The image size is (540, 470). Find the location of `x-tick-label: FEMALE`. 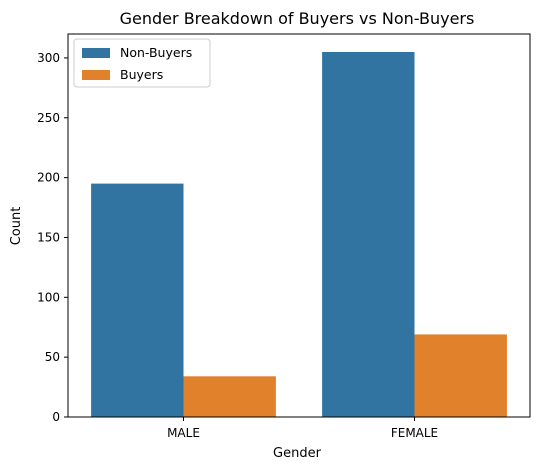

x-tick-label: FEMALE is located at coordinates (414, 433).